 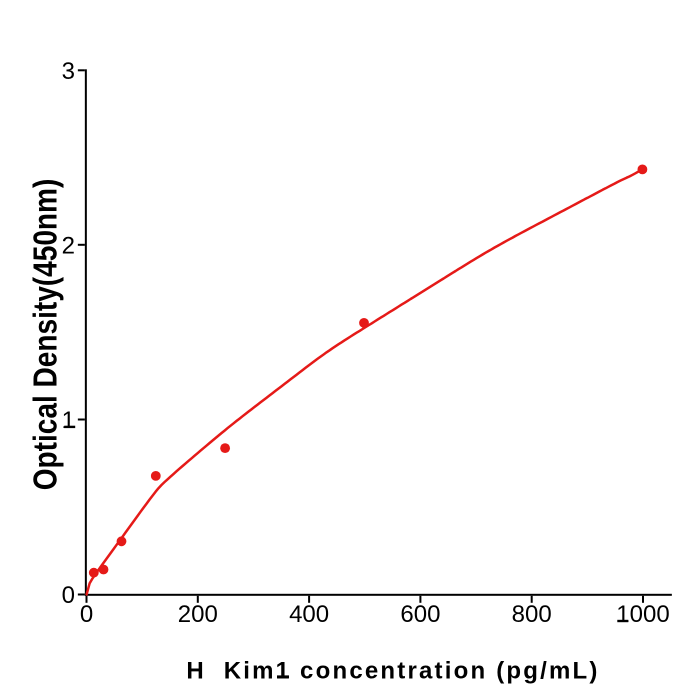 I want to click on svg-text: 400, so click(x=309, y=614).